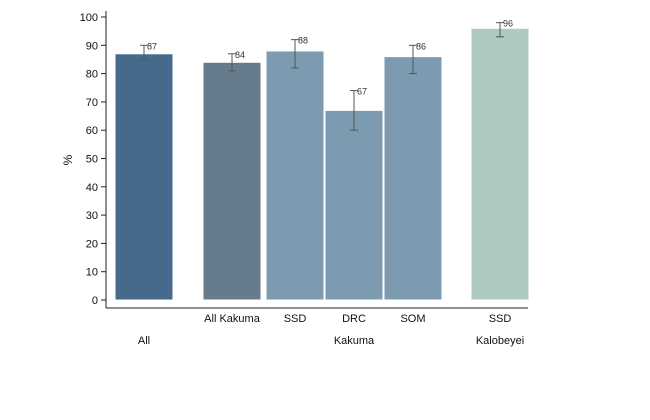 This screenshot has width=650, height=420. I want to click on y-tick-label: 100, so click(89, 18).